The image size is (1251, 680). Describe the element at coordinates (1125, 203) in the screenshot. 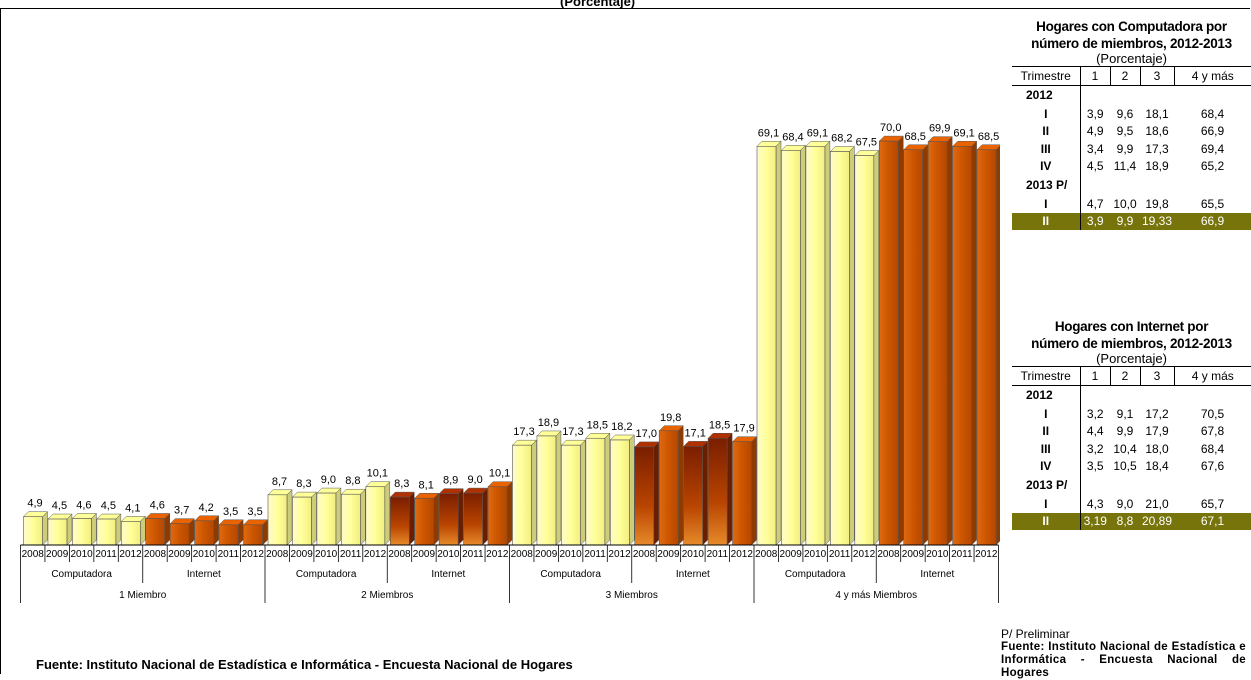

I see `table-cell: 10,0` at that location.